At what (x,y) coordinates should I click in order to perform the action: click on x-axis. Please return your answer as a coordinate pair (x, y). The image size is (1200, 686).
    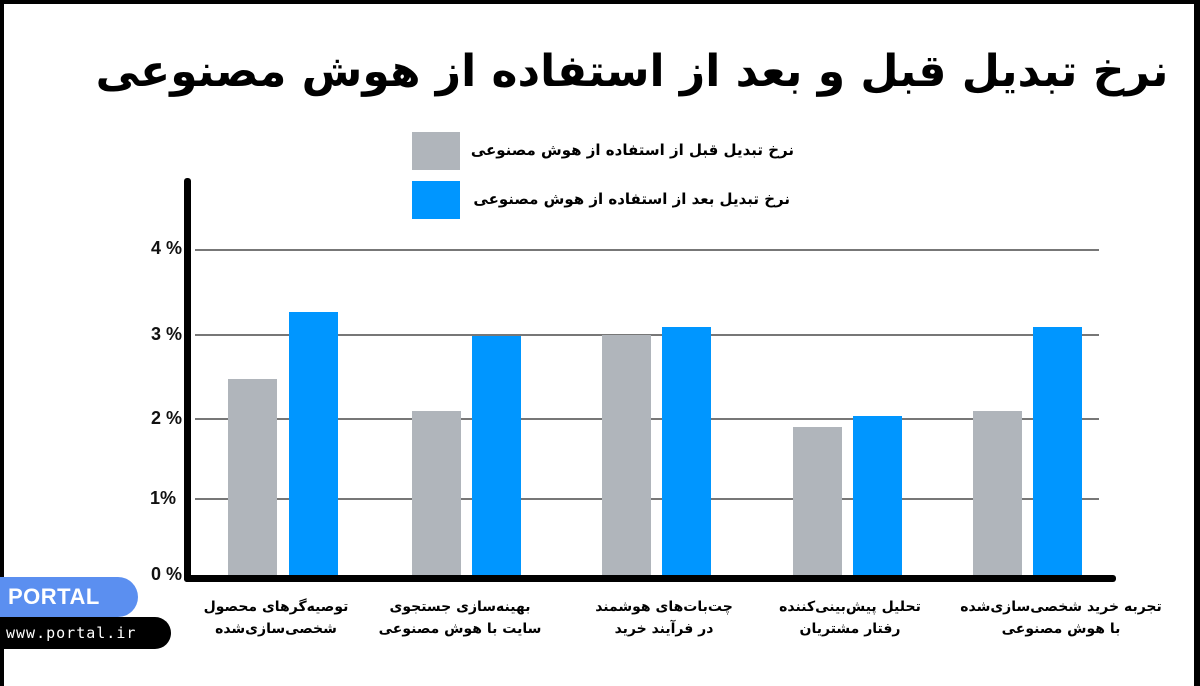
    Looking at the image, I should click on (650, 578).